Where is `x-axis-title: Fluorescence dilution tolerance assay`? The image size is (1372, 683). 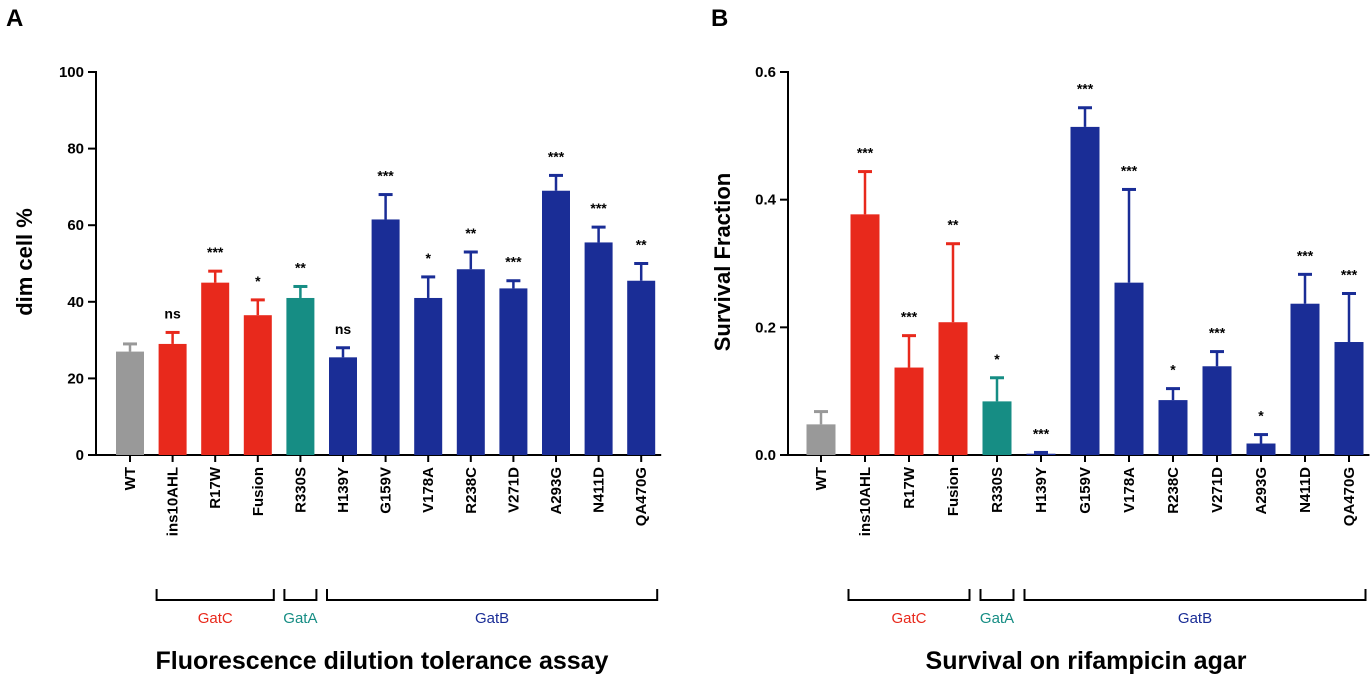 x-axis-title: Fluorescence dilution tolerance assay is located at coordinates (382, 661).